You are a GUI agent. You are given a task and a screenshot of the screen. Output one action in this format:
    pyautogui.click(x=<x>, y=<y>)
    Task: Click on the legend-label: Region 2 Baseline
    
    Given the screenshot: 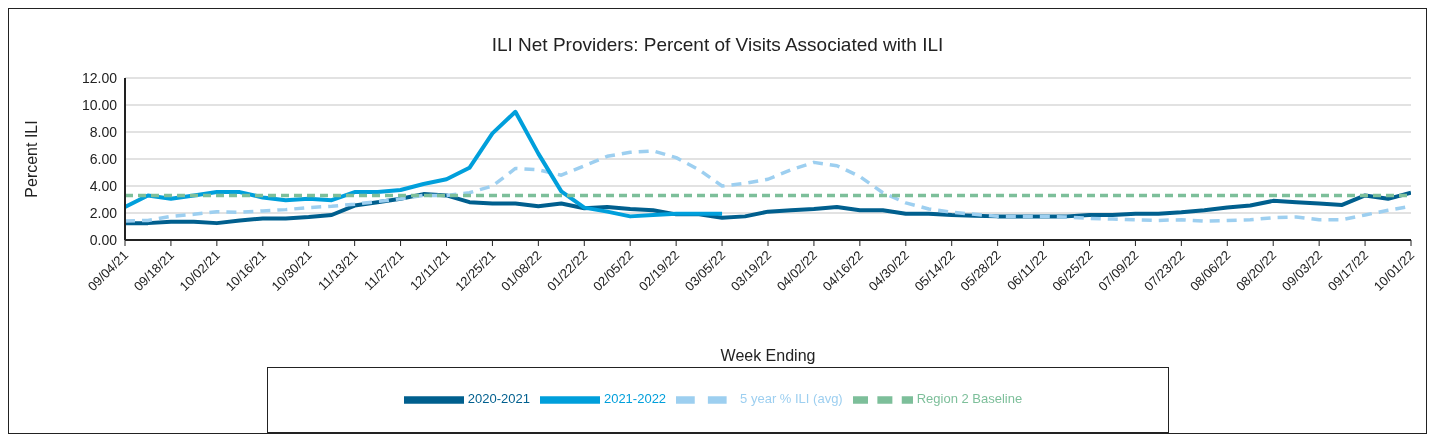 What is the action you would take?
    pyautogui.click(x=969, y=399)
    